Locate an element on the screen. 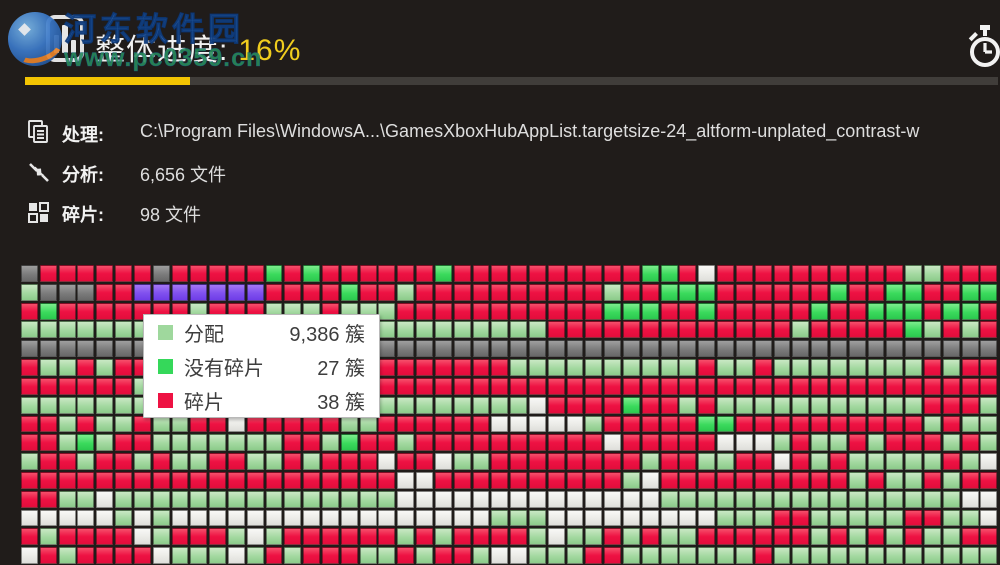 Image resolution: width=1000 pixels, height=565 pixels. cluster-legend-tooltip: 分配 9,386 簇 没有碎片 27 簇 碎片 38 簇 is located at coordinates (261, 366).